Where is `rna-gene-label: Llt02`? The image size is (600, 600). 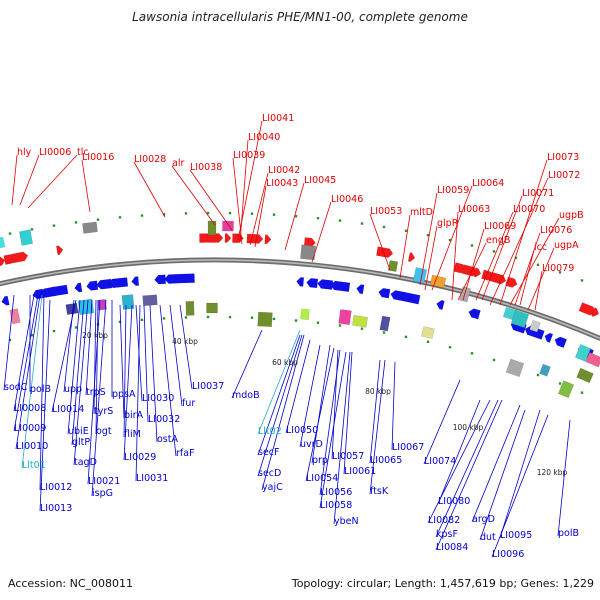 rna-gene-label: Llt02 is located at coordinates (270, 431).